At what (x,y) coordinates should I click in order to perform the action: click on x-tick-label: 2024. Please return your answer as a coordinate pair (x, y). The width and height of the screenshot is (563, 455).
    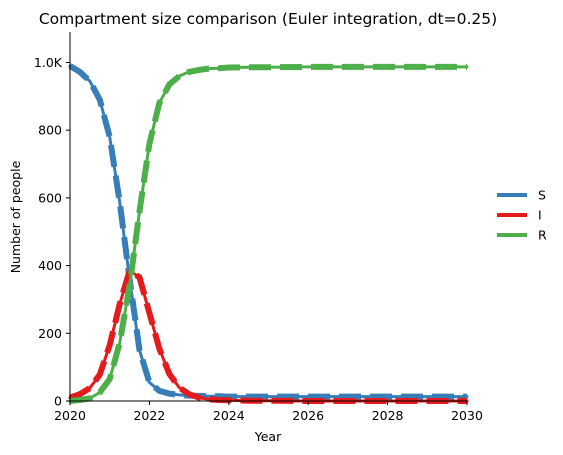
    Looking at the image, I should click on (229, 415).